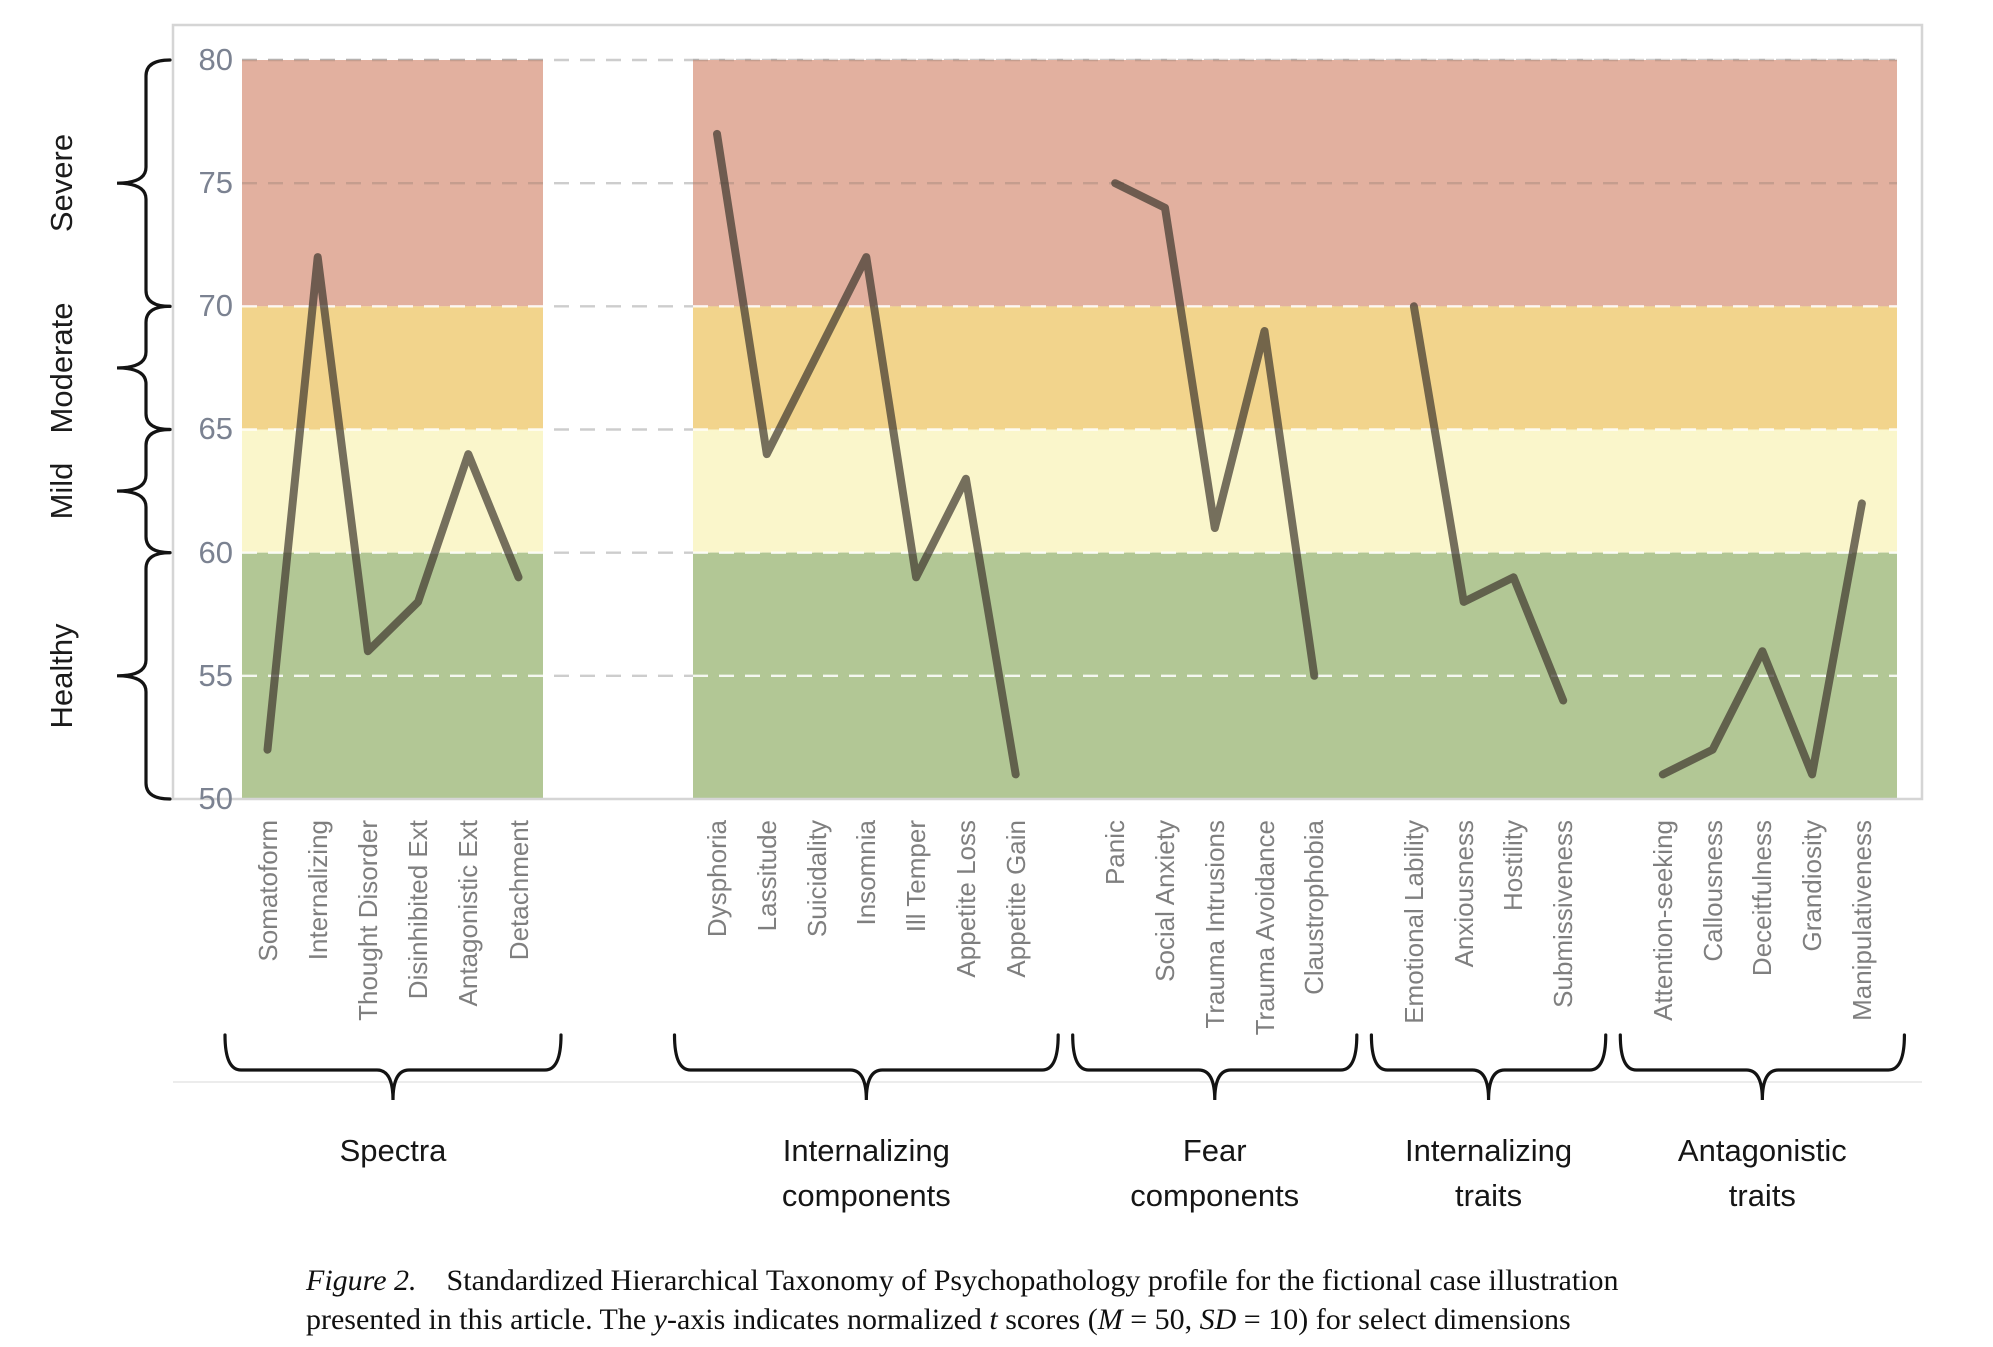 This screenshot has width=1993, height=1347. Describe the element at coordinates (393, 1150) in the screenshot. I see `group-title-spectra: Spectra` at that location.